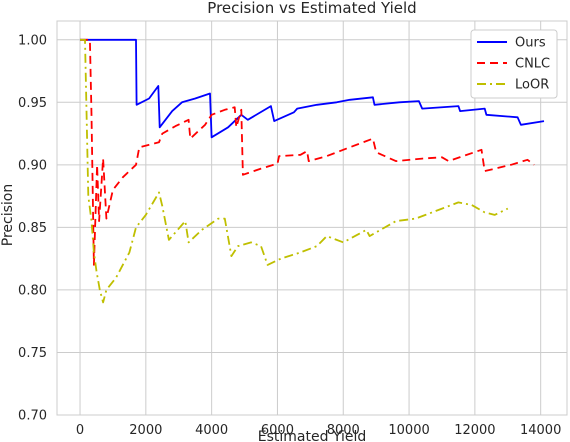  I want to click on y-tick-label: 1.00, so click(32, 40).